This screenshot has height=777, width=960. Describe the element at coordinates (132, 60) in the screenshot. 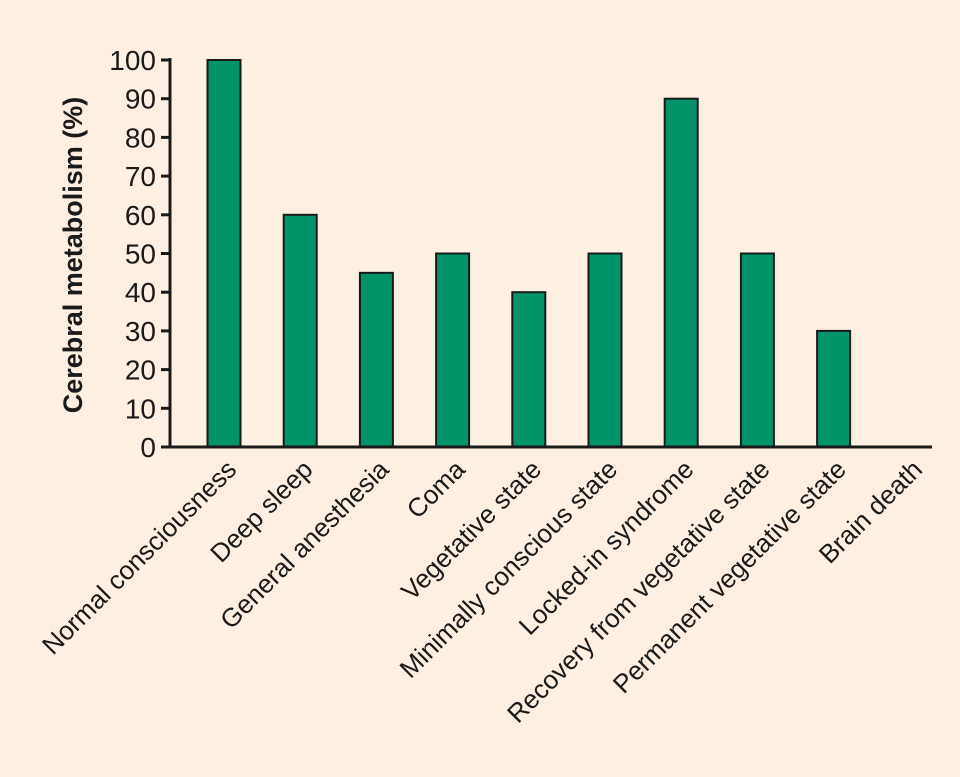

I see `y-tick-label: 100` at that location.